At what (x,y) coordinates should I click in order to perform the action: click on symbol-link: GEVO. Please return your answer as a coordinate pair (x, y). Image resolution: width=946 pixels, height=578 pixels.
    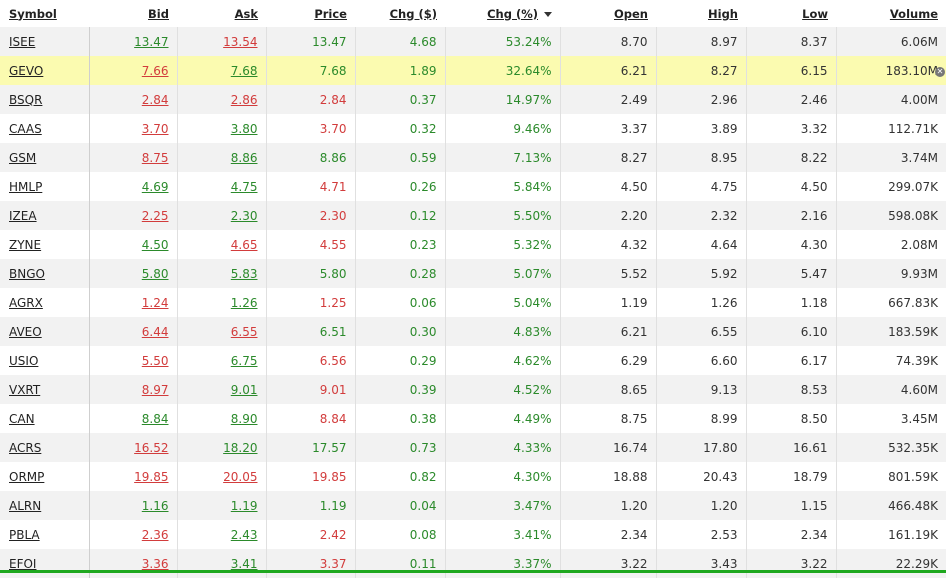
    Looking at the image, I should click on (26, 70).